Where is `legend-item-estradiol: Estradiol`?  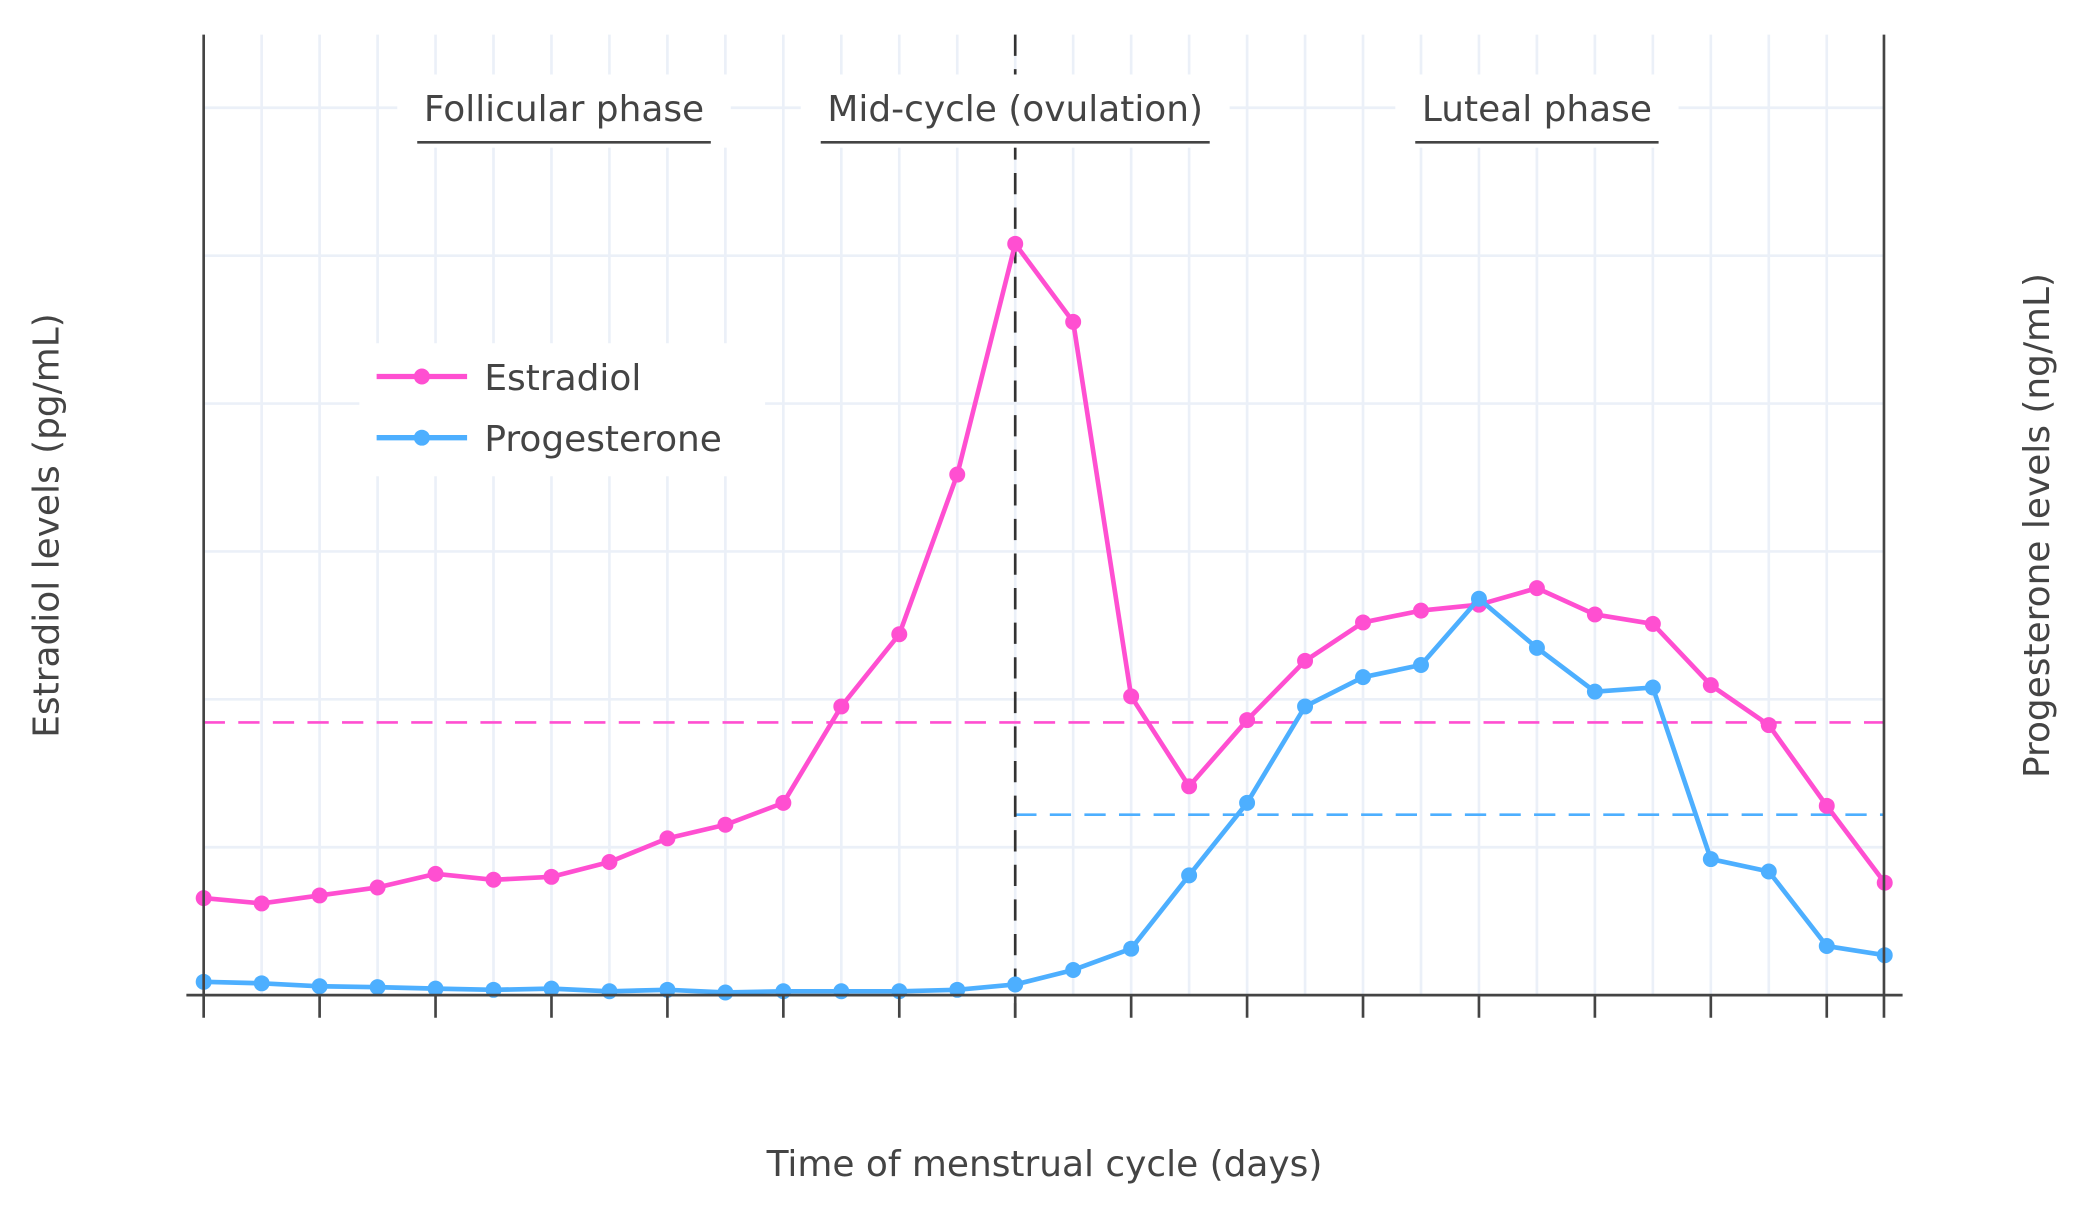 legend-item-estradiol: Estradiol is located at coordinates (509, 378).